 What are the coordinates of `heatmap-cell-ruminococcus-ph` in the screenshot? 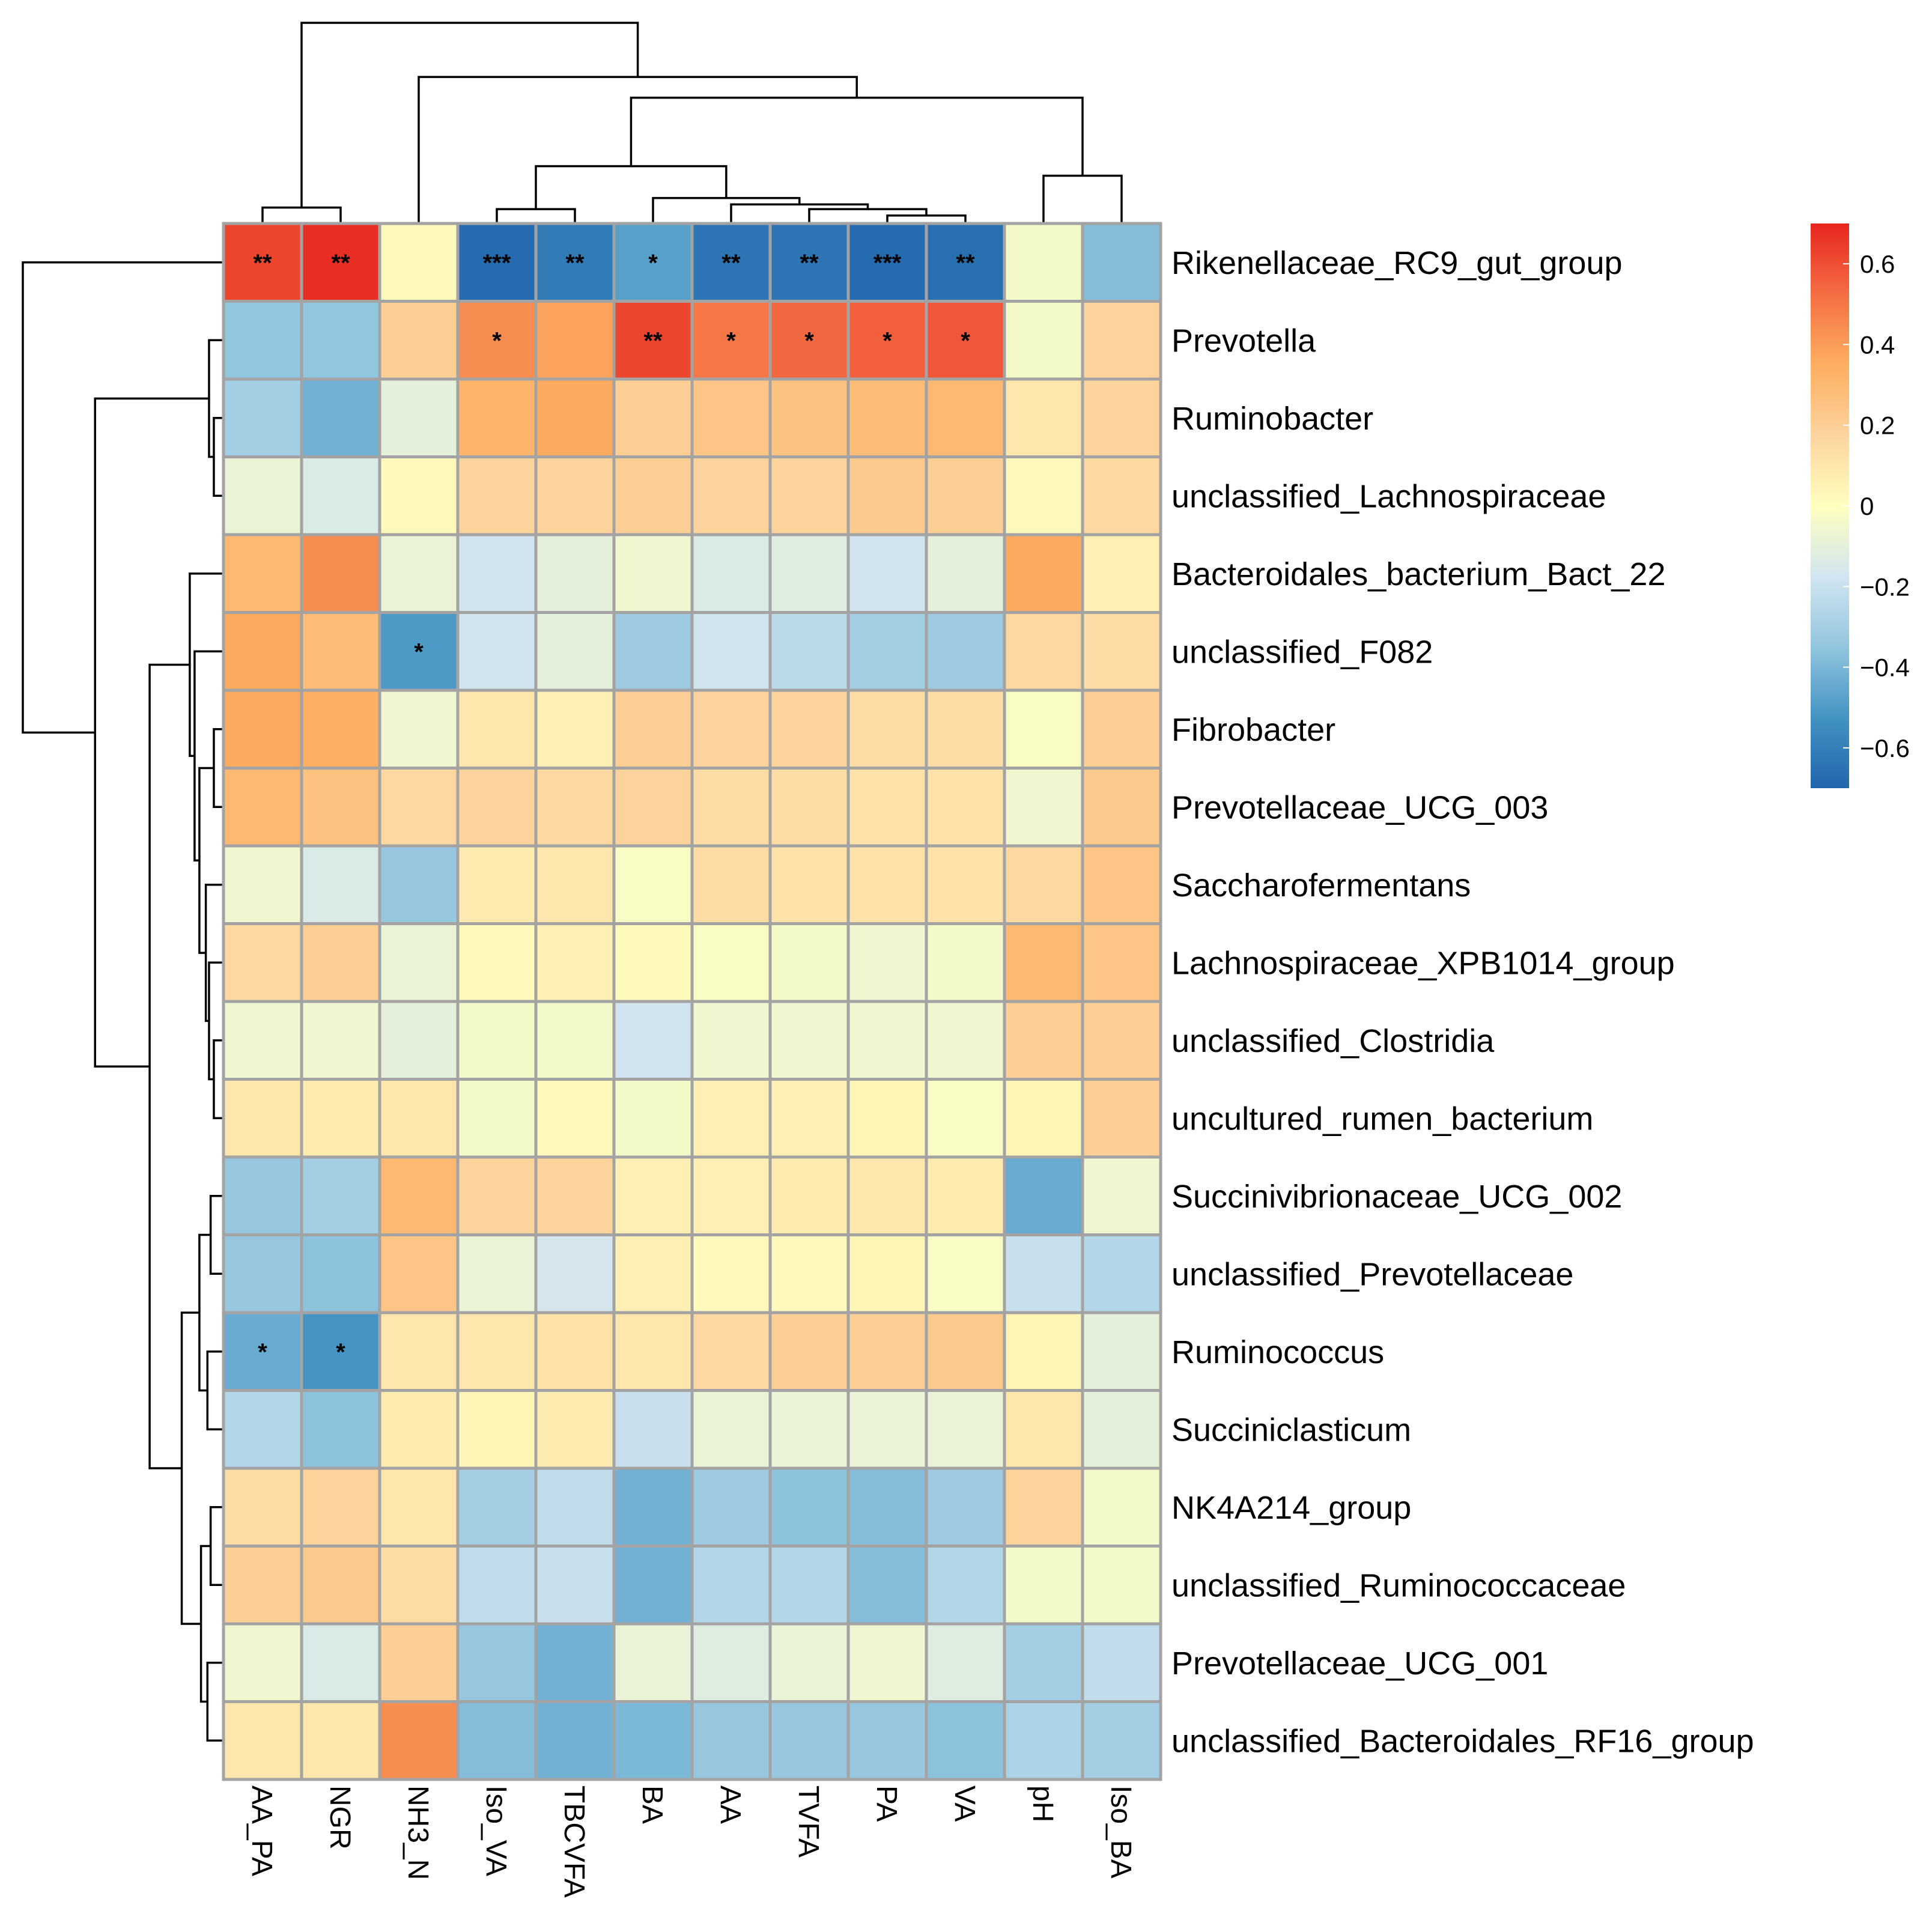 It's located at (1043, 1351).